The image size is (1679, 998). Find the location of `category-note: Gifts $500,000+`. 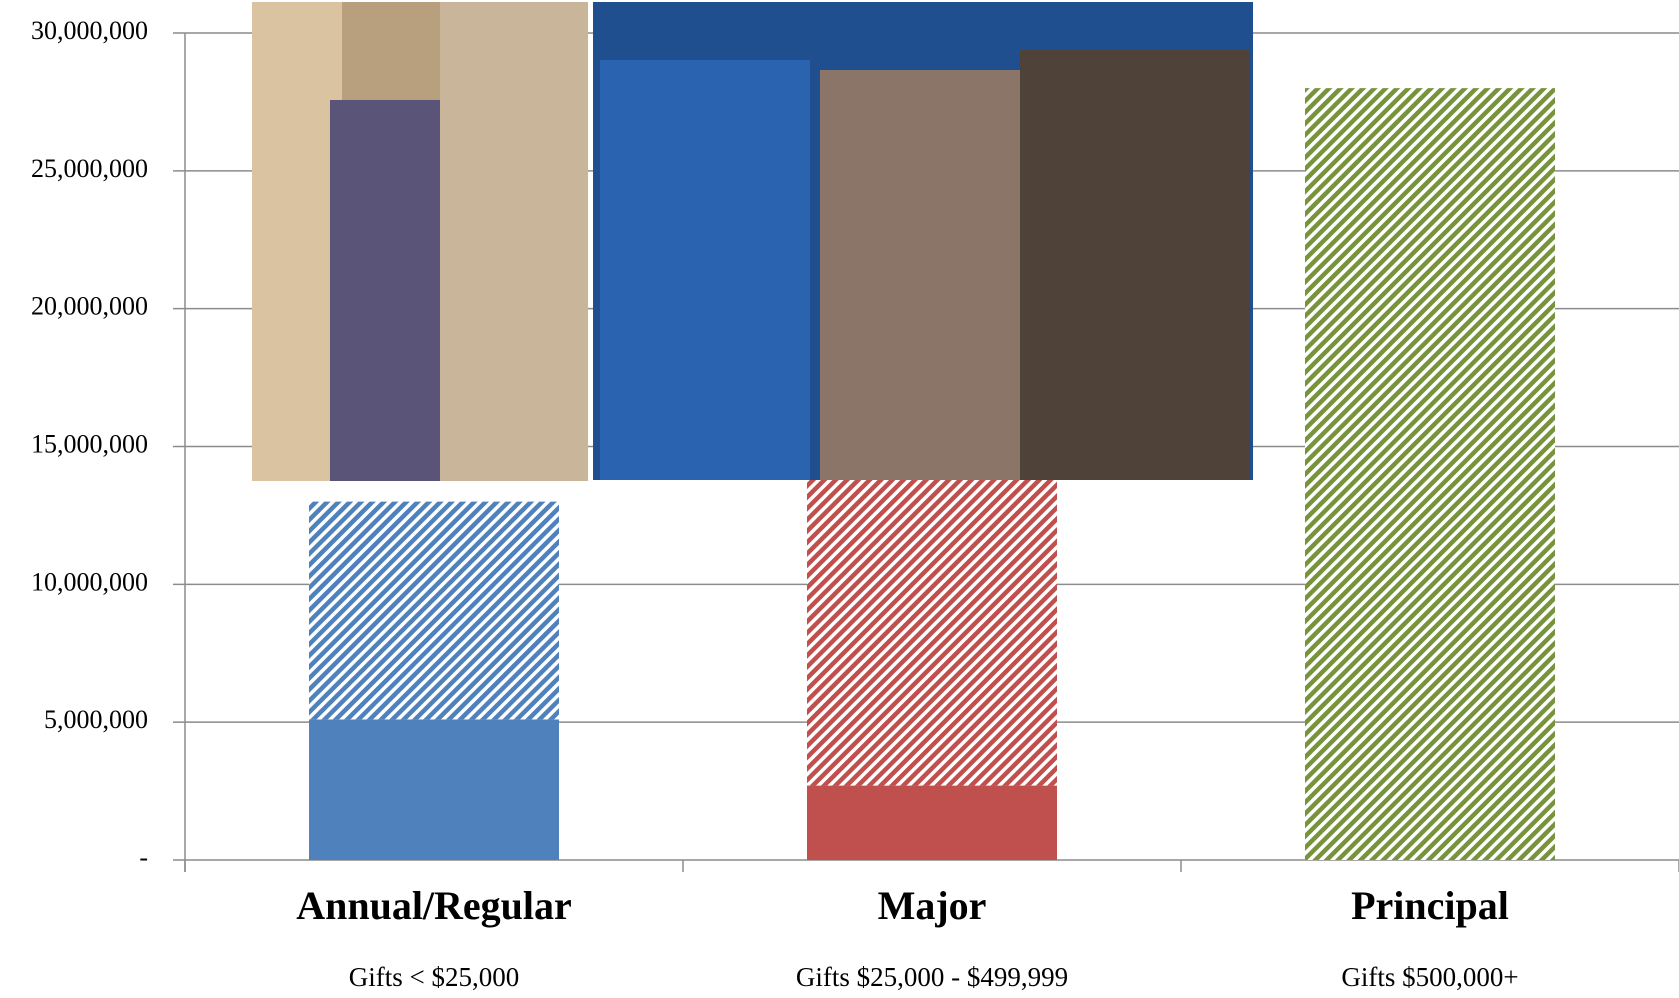

category-note: Gifts $500,000+ is located at coordinates (1429, 977).